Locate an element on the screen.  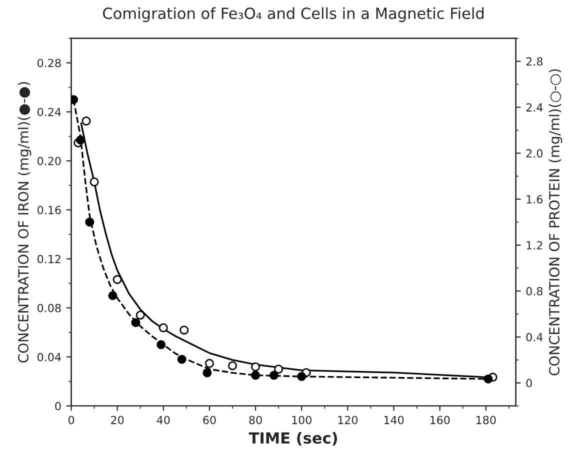
x-tick-label: 140 is located at coordinates (394, 420).